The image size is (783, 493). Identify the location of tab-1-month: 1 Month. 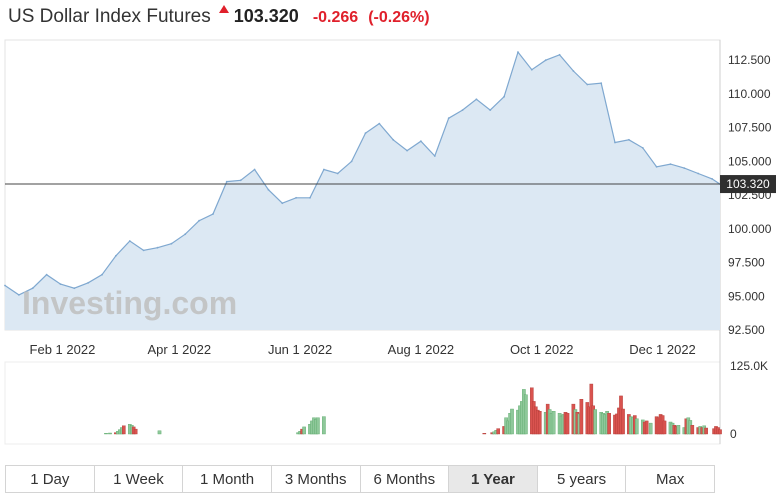
(227, 479).